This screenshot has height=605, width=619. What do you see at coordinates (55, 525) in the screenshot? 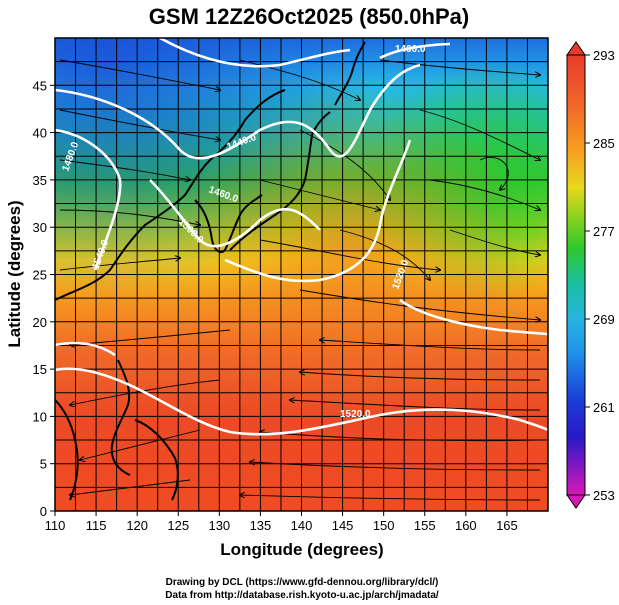
I see `x-tick-label: 110` at bounding box center [55, 525].